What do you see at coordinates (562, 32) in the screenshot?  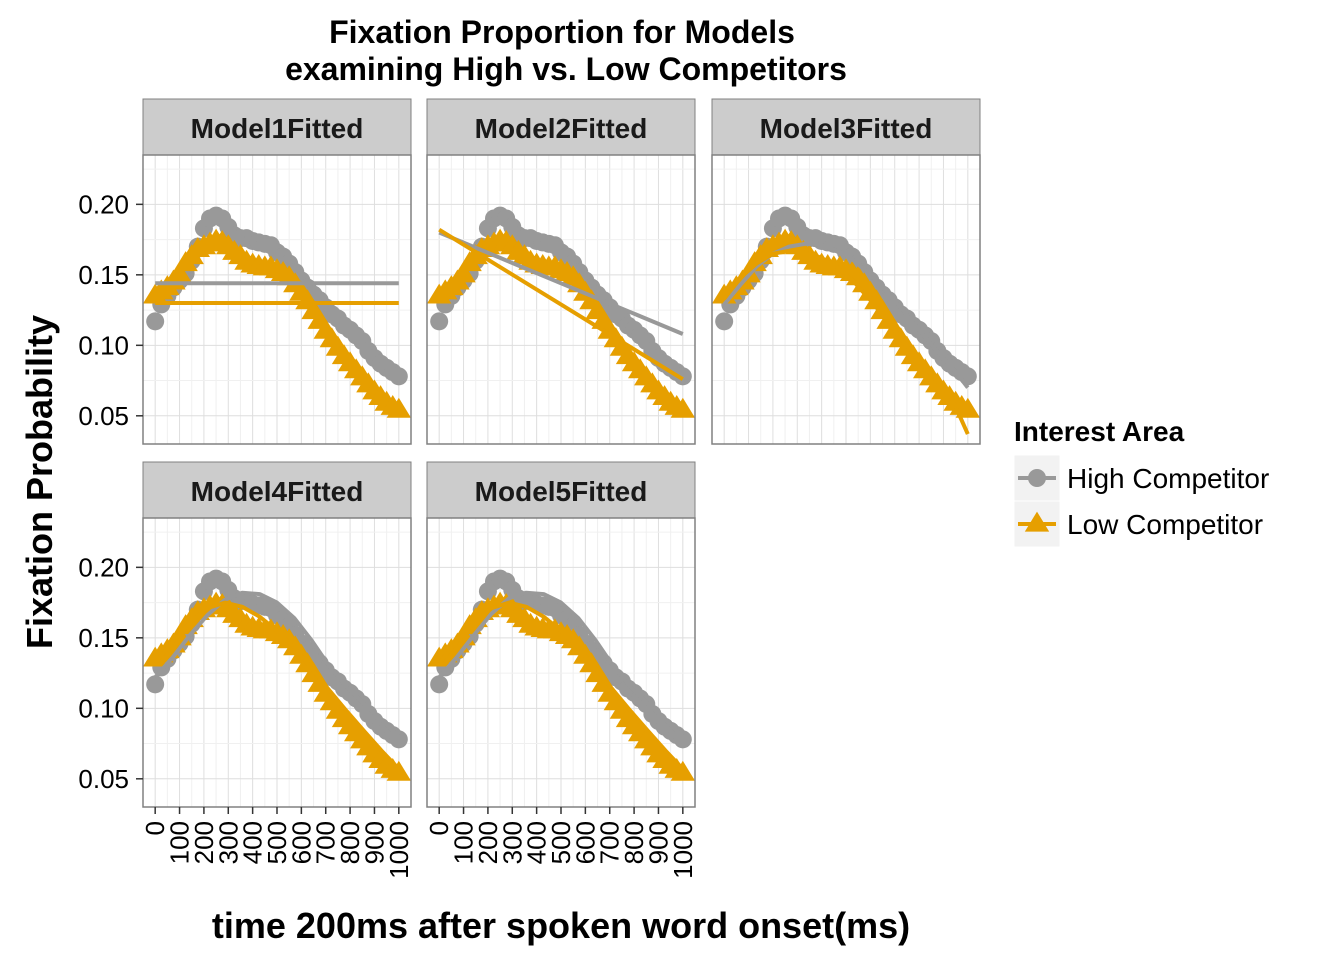 I see `chart-title-line-1: Fixation Proportion for Models` at bounding box center [562, 32].